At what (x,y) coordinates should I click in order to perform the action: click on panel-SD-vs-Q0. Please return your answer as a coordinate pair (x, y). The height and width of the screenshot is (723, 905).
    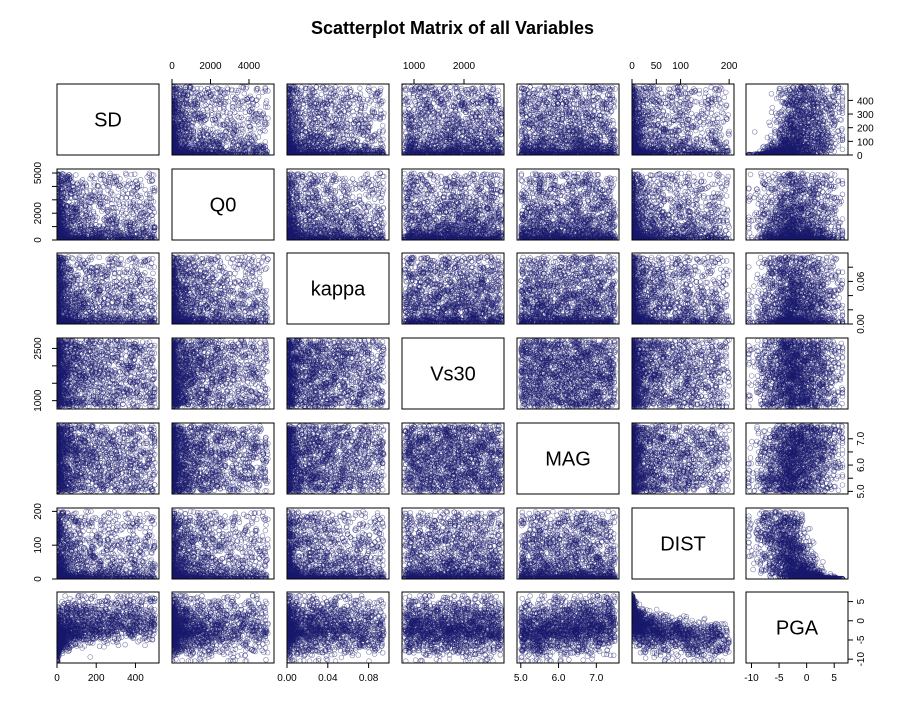
    Looking at the image, I should click on (222, 120).